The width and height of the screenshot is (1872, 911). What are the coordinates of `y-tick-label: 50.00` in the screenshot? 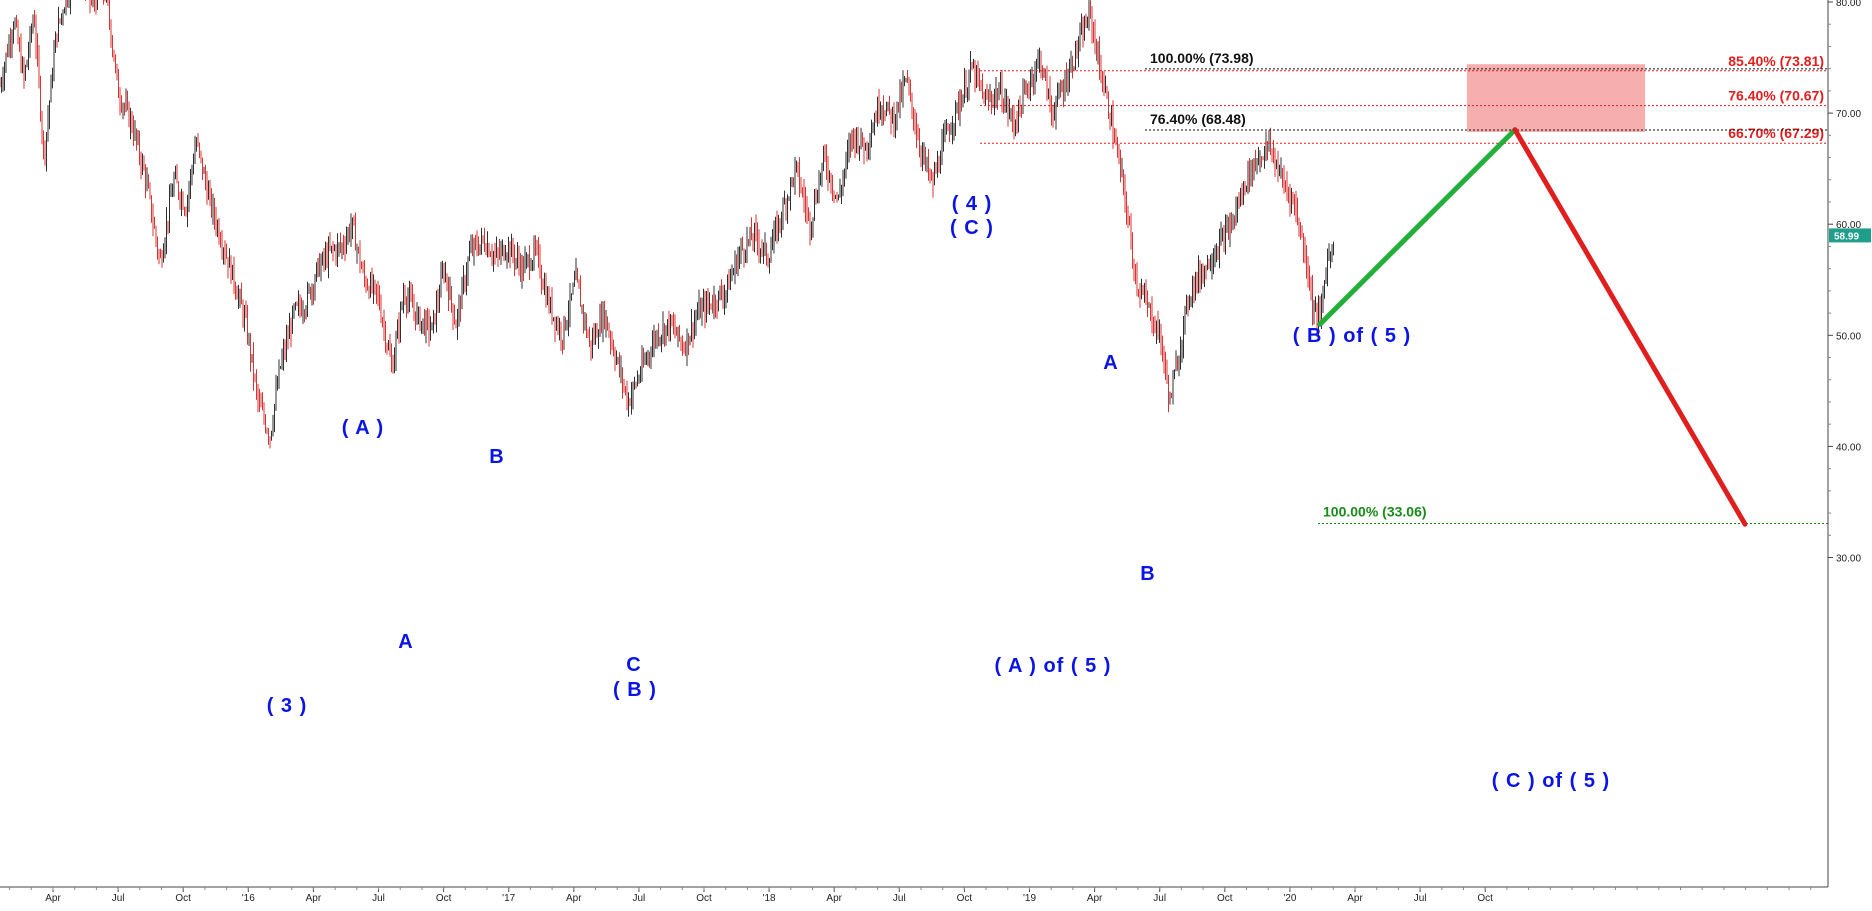 It's located at (1848, 336).